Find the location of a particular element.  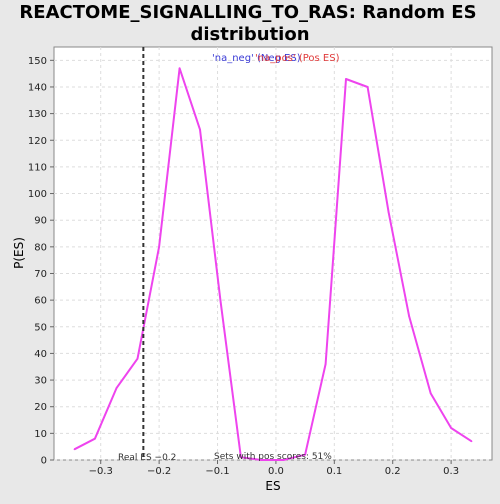

y-tick-label: 110 is located at coordinates (37, 167).